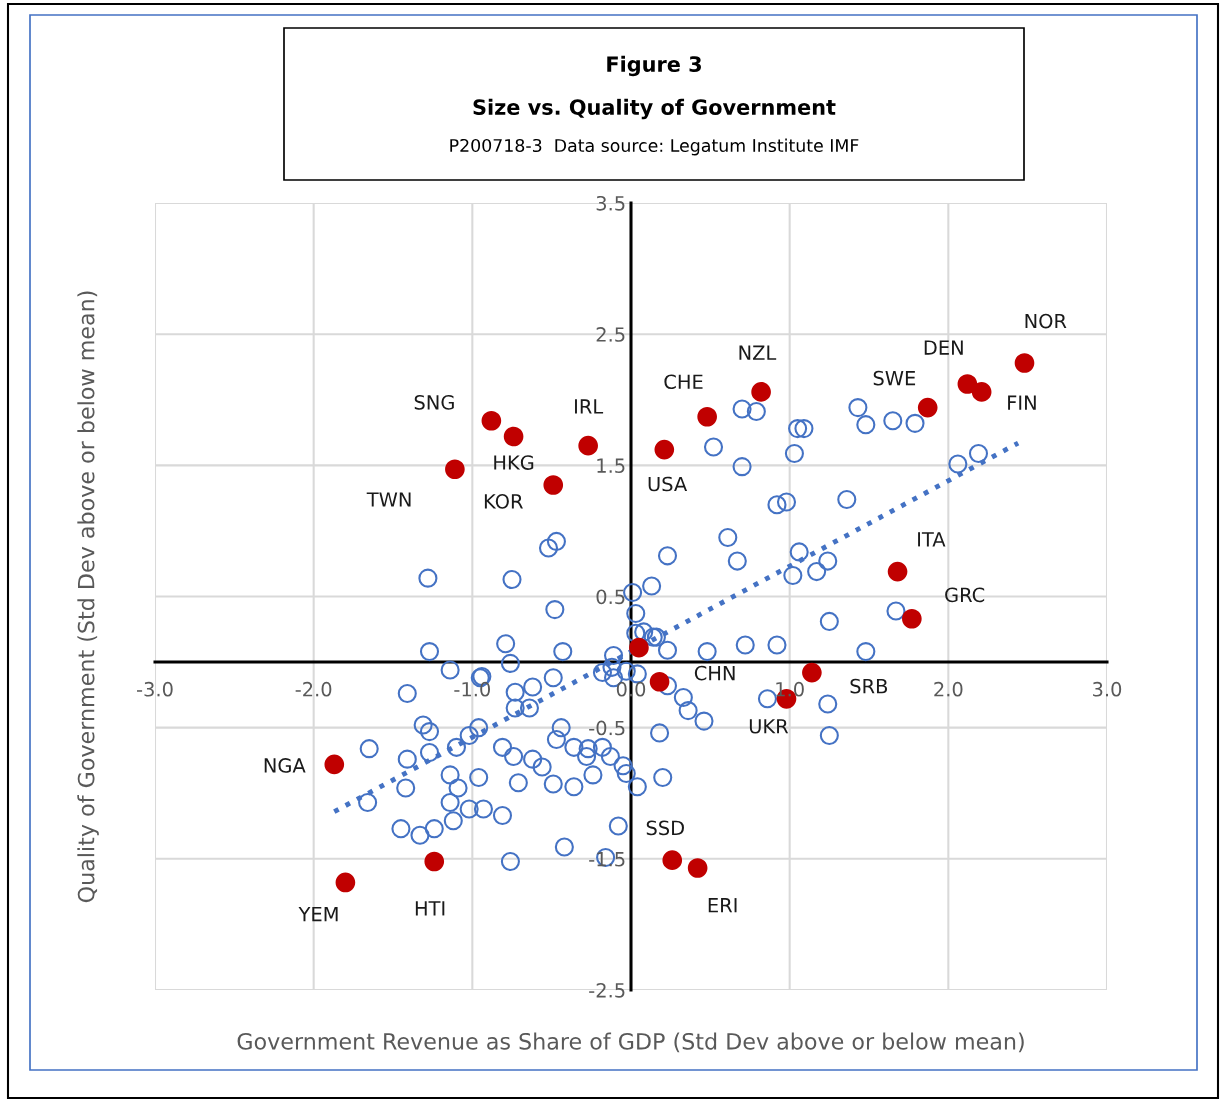 The width and height of the screenshot is (1223, 1101). I want to click on y-tick-label: 3.5, so click(610, 203).